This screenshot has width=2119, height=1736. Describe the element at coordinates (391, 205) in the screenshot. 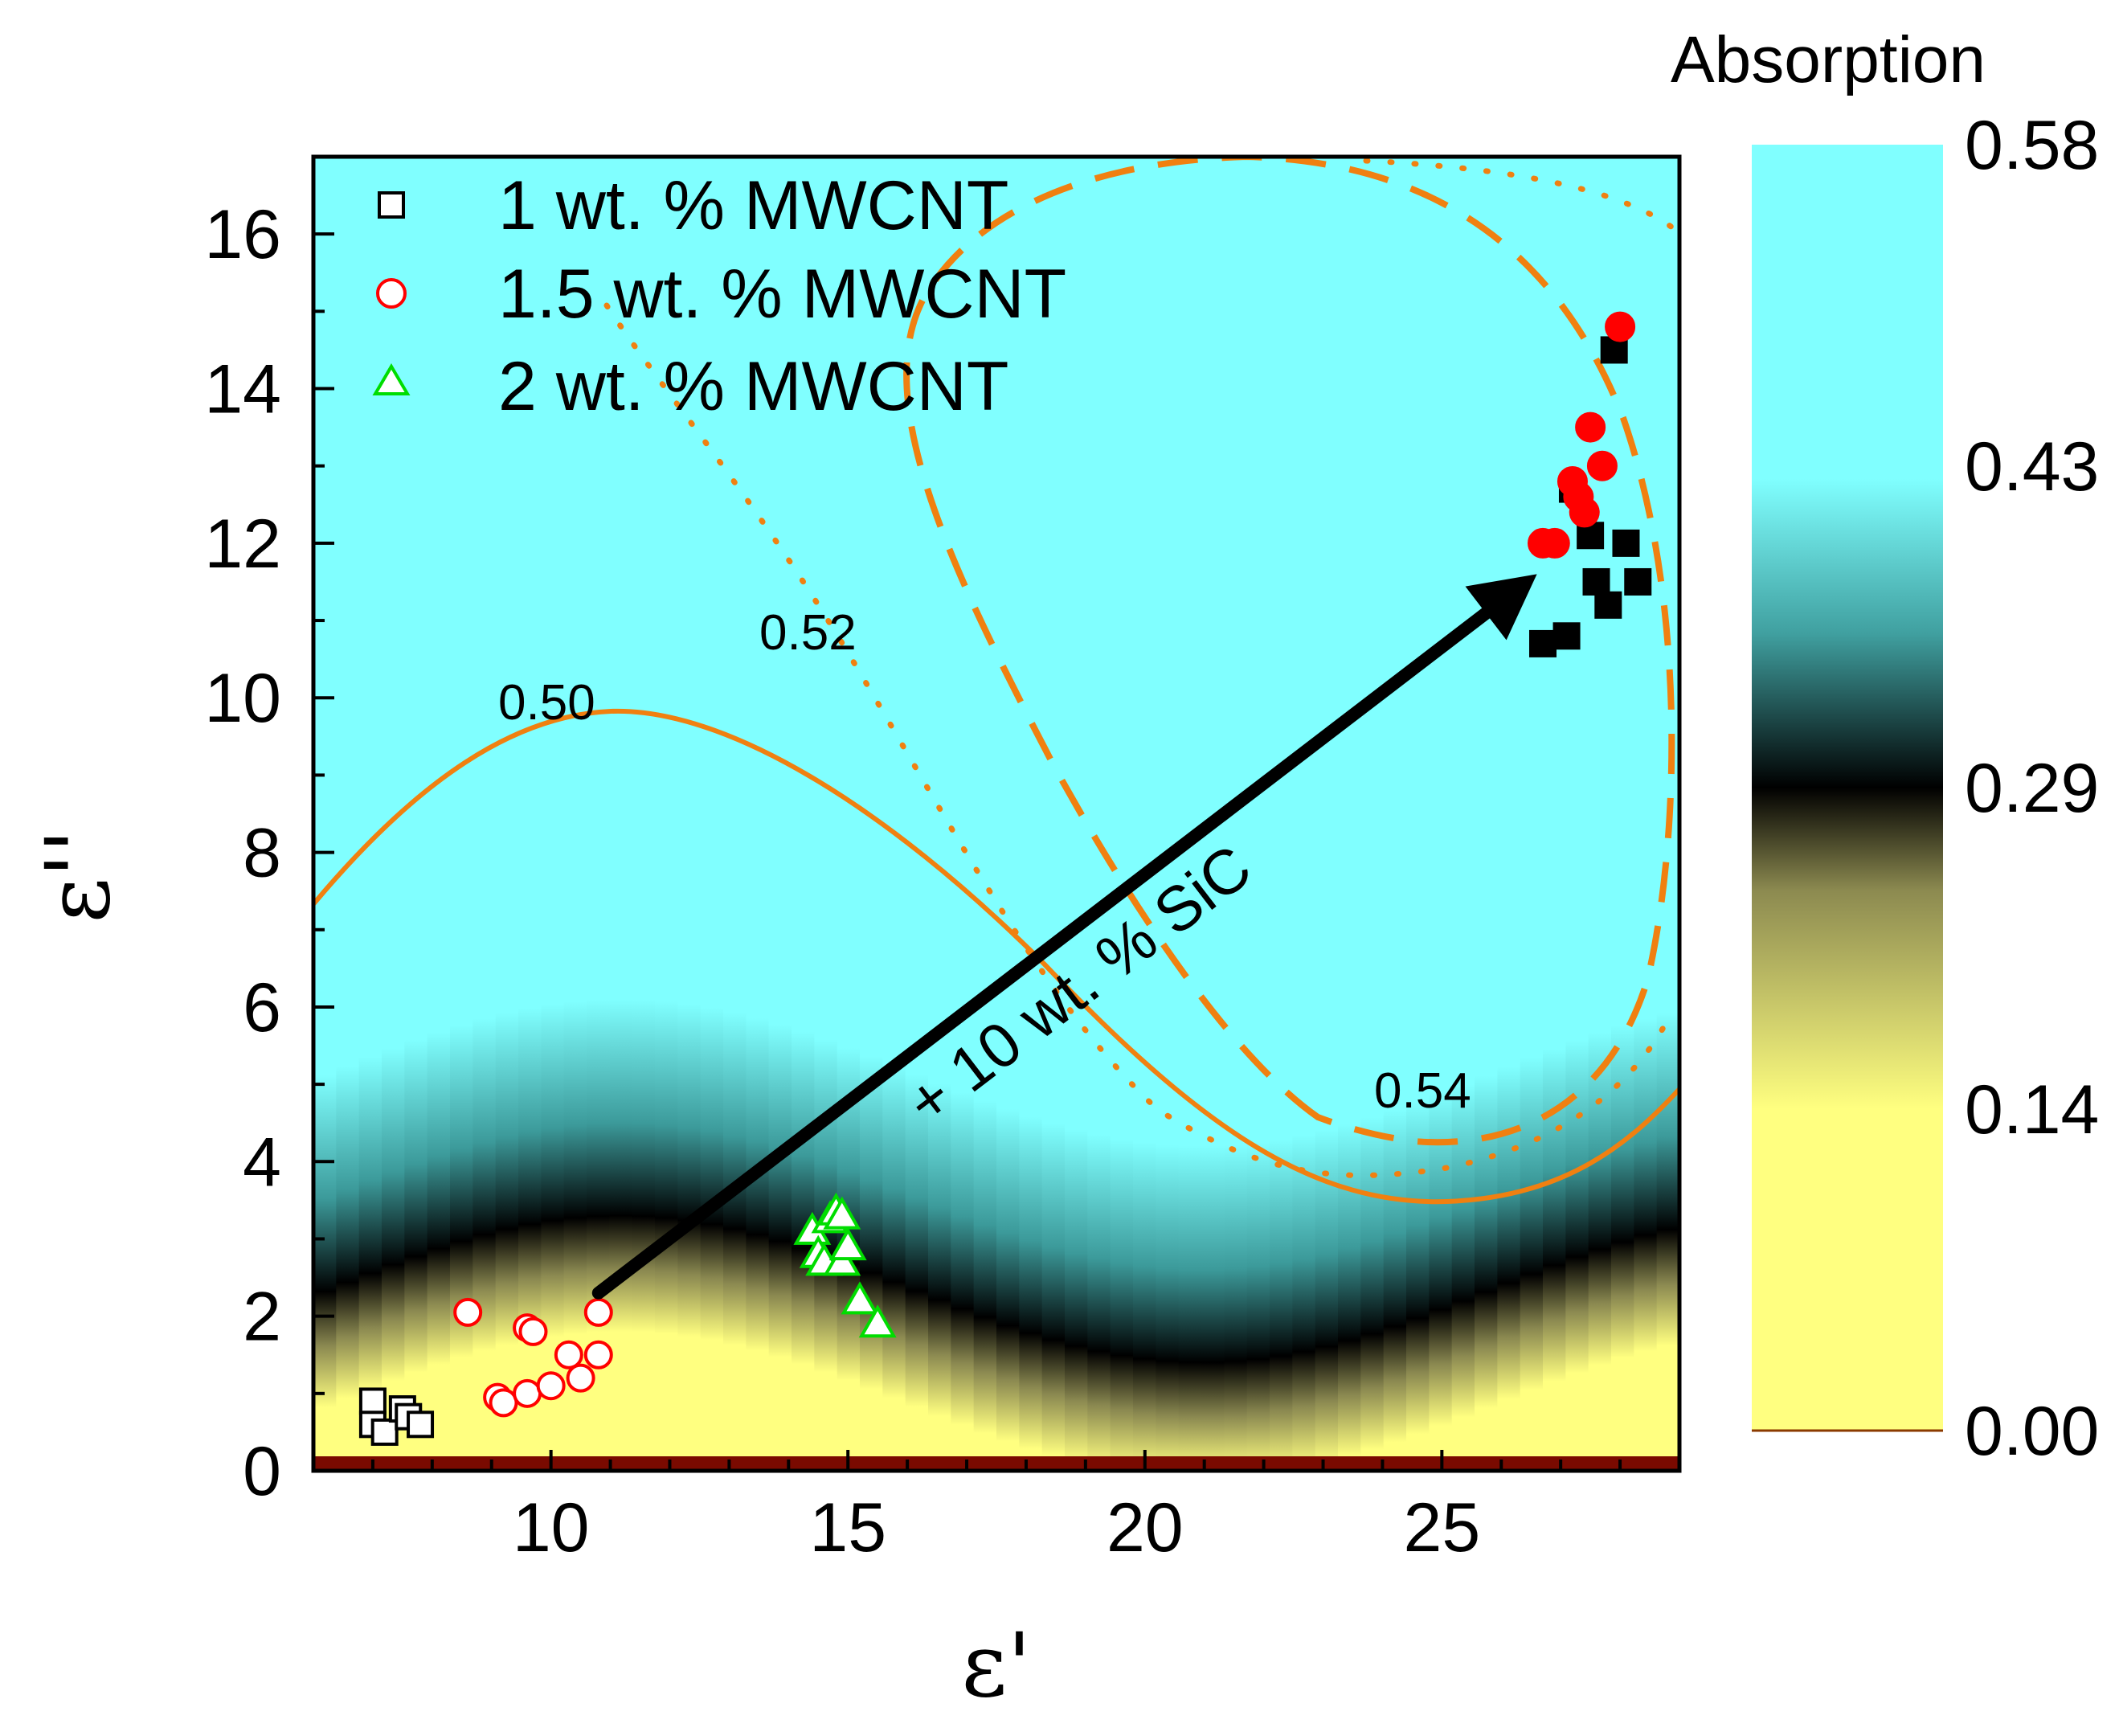

I see `legend-marker-1wt` at that location.